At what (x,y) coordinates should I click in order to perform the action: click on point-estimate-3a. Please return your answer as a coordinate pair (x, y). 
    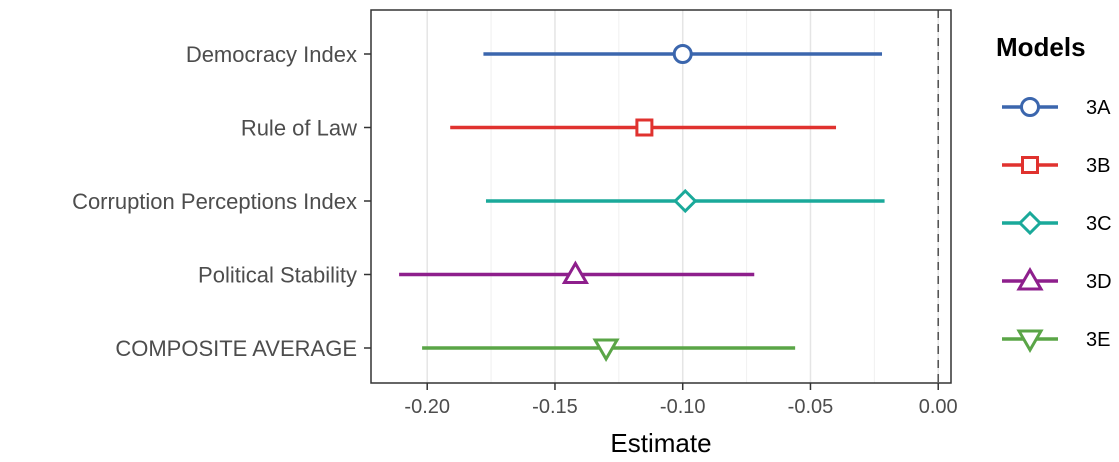
    Looking at the image, I should click on (682, 54).